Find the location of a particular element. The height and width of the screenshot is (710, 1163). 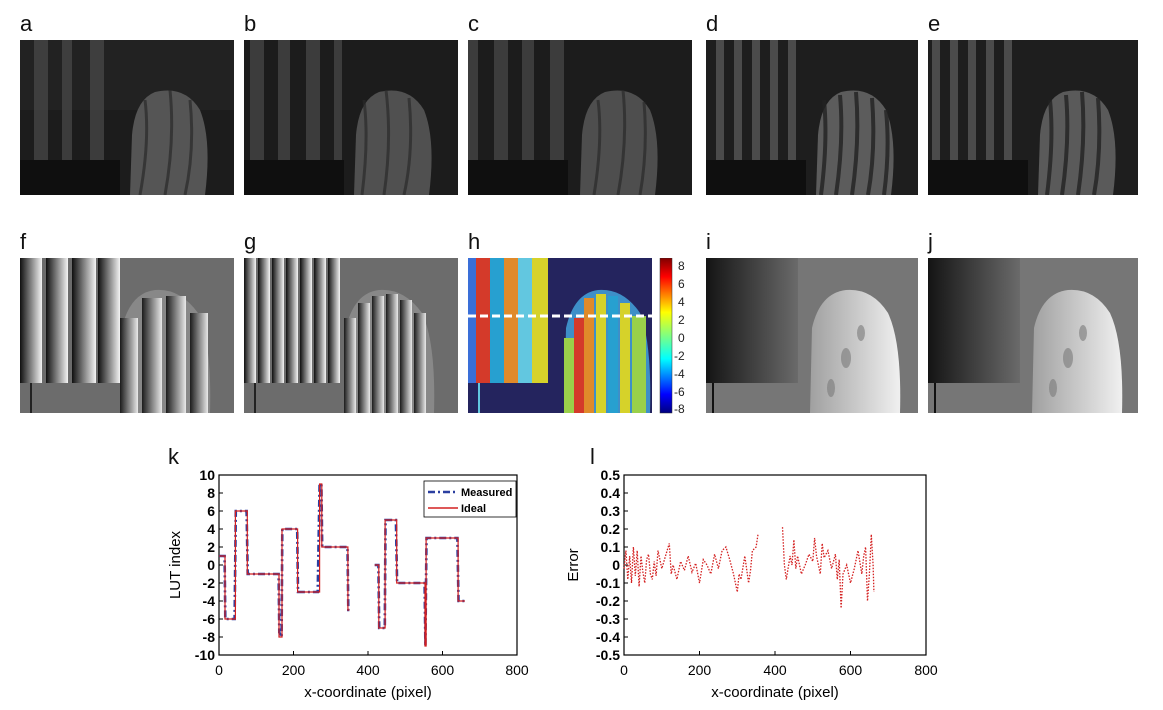

fringe-image-a is located at coordinates (127, 117).